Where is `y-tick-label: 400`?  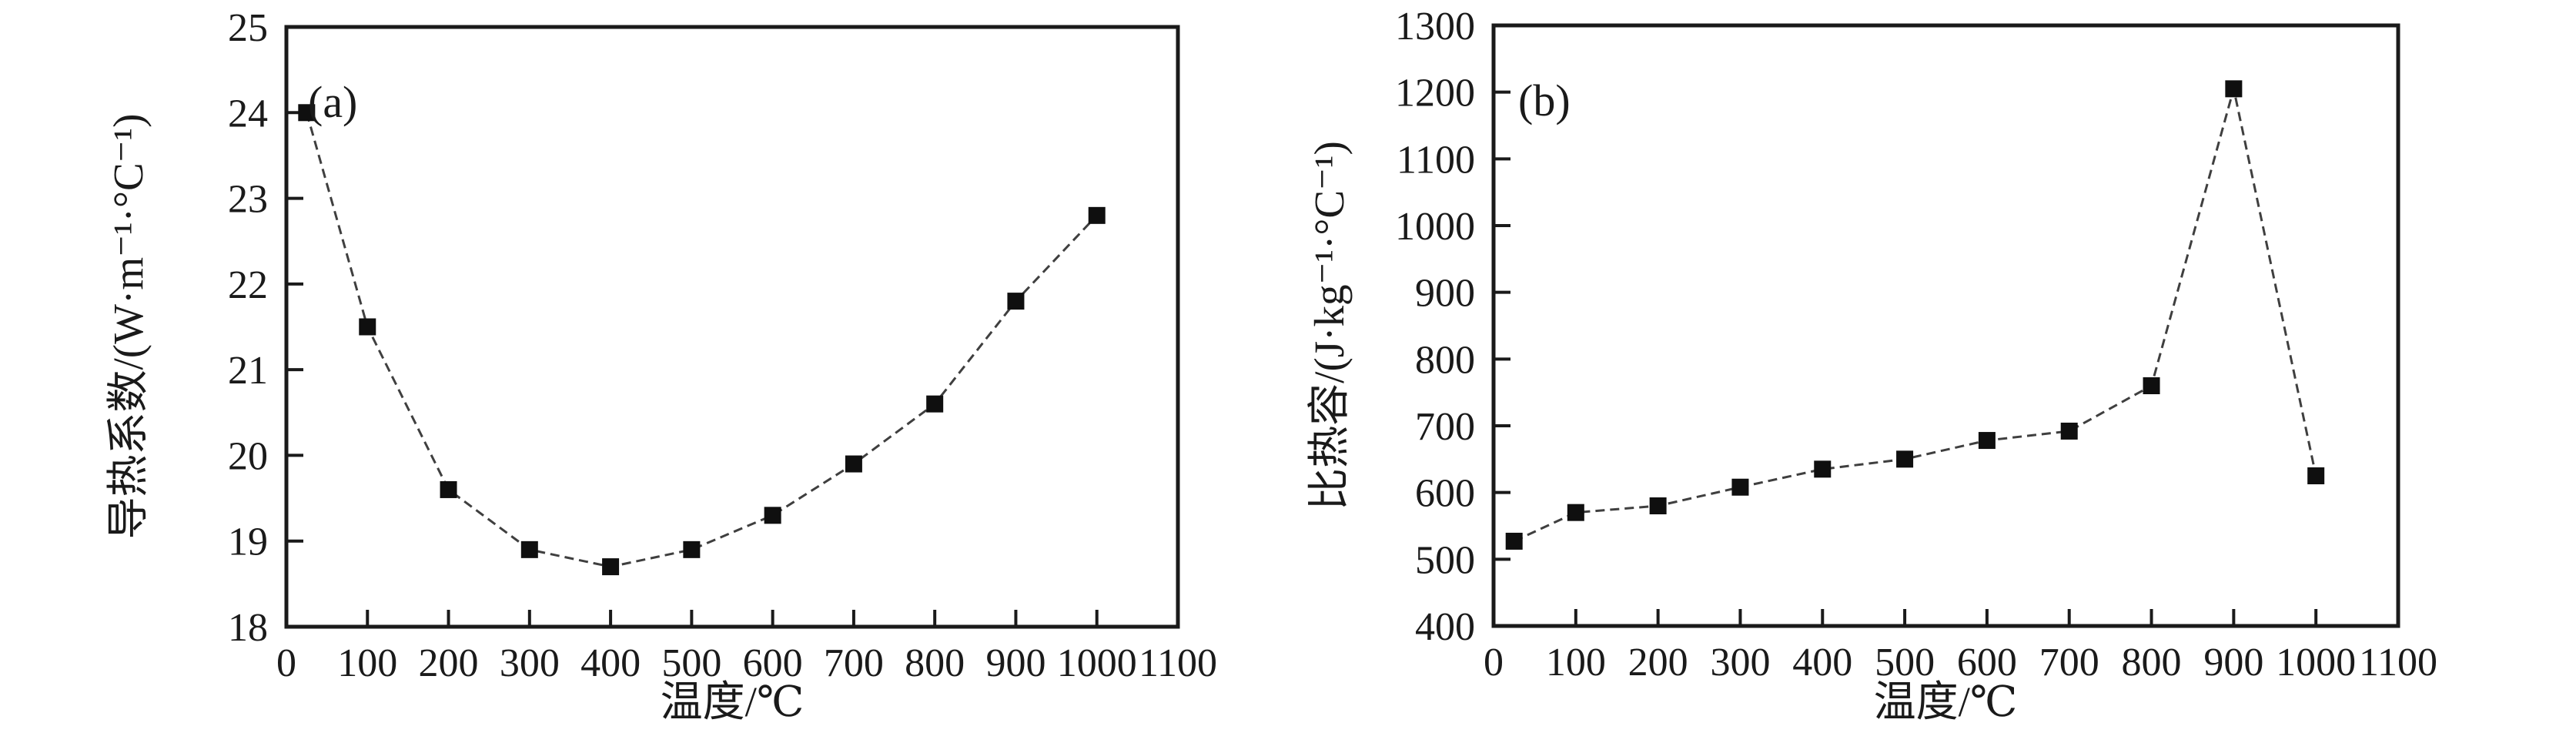
y-tick-label: 400 is located at coordinates (1445, 627).